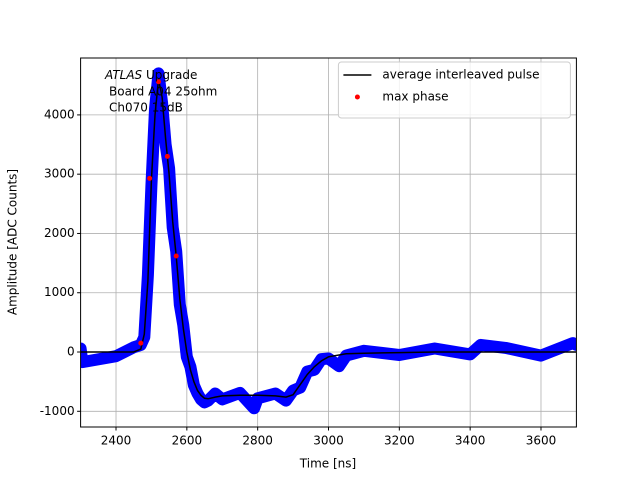 The image size is (640, 480). What do you see at coordinates (415, 97) in the screenshot?
I see `legend-label: max phase` at bounding box center [415, 97].